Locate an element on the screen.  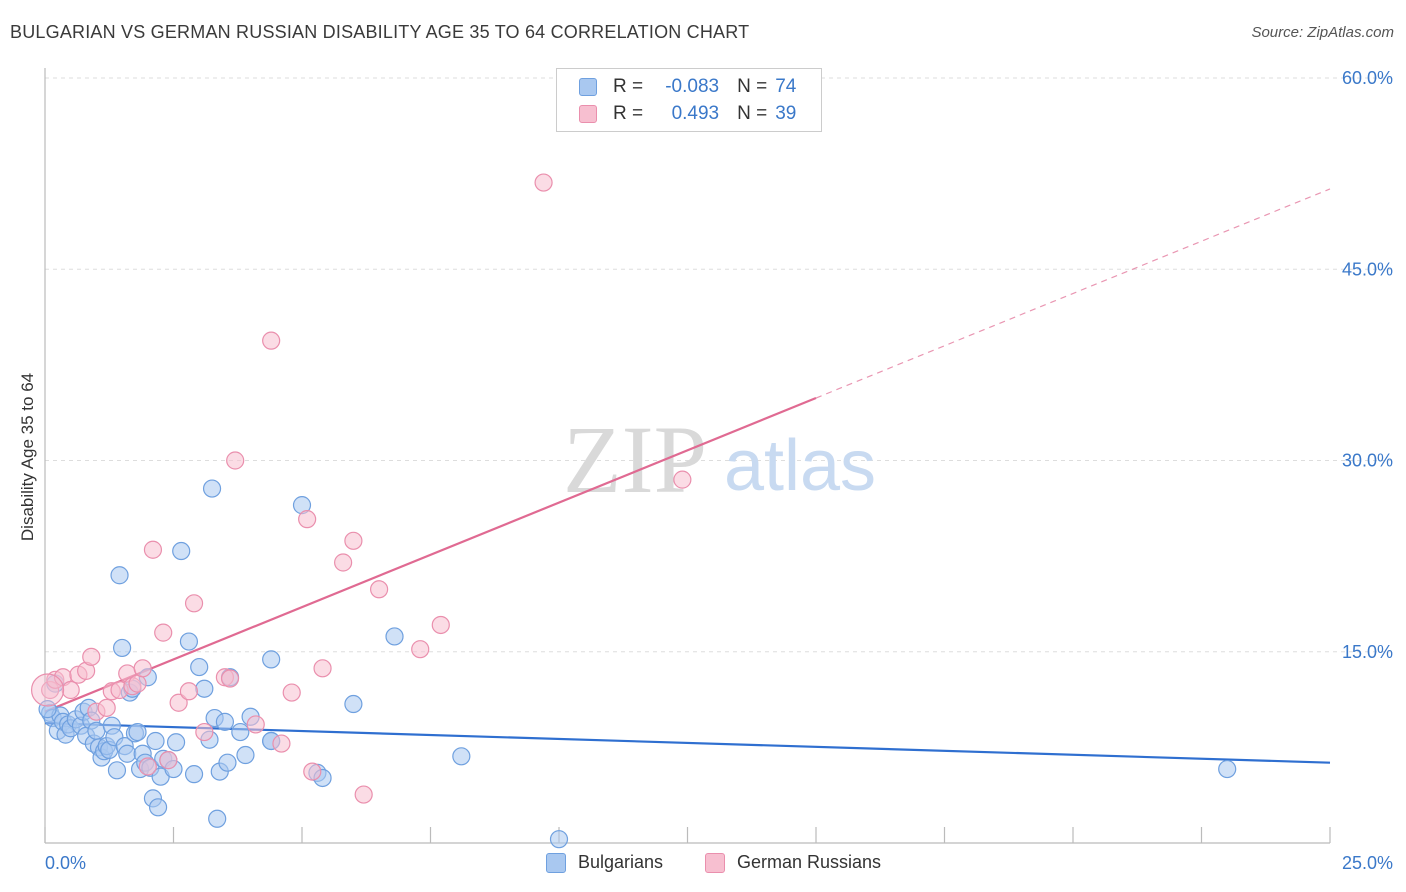
watermark-zip: ZIP is located at coordinates (635, 459).